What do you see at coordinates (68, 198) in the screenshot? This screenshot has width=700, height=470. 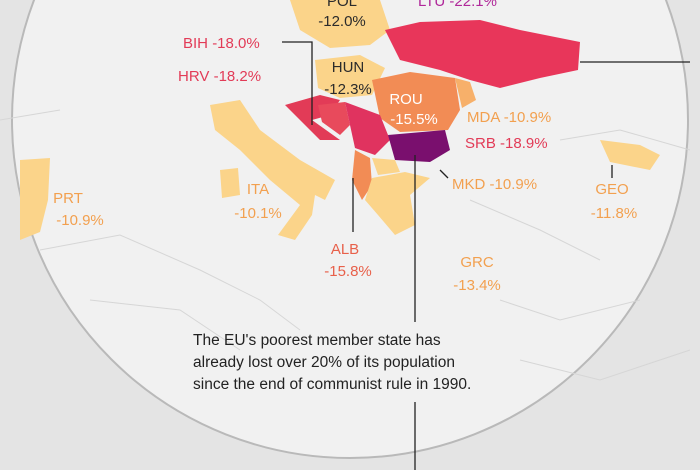 I see `country-code: PRT` at bounding box center [68, 198].